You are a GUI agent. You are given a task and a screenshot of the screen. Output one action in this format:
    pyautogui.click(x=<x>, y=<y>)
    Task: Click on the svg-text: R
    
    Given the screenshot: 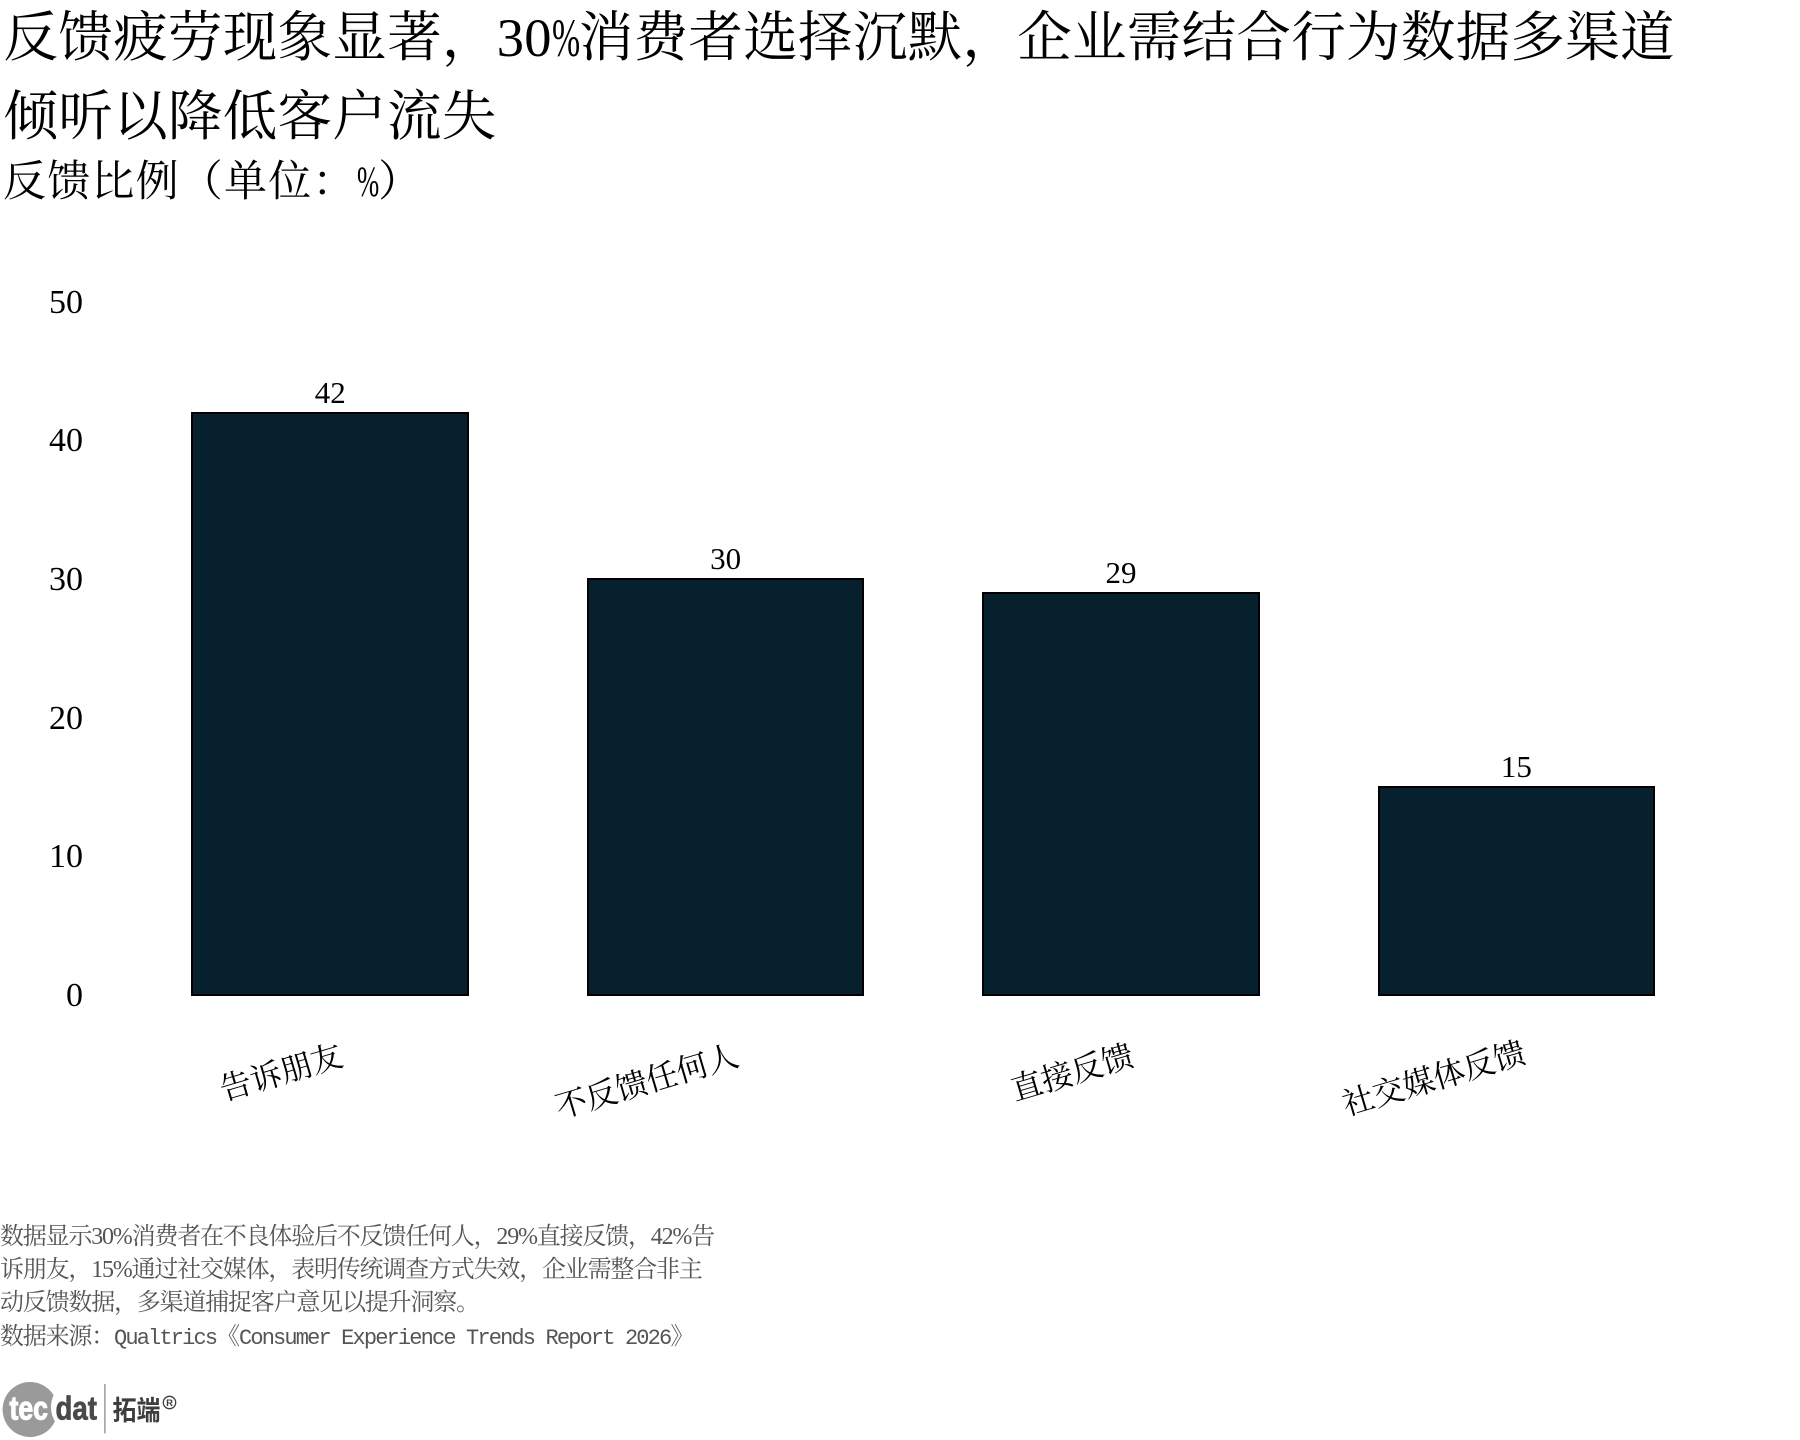 What is the action you would take?
    pyautogui.click(x=169, y=1403)
    